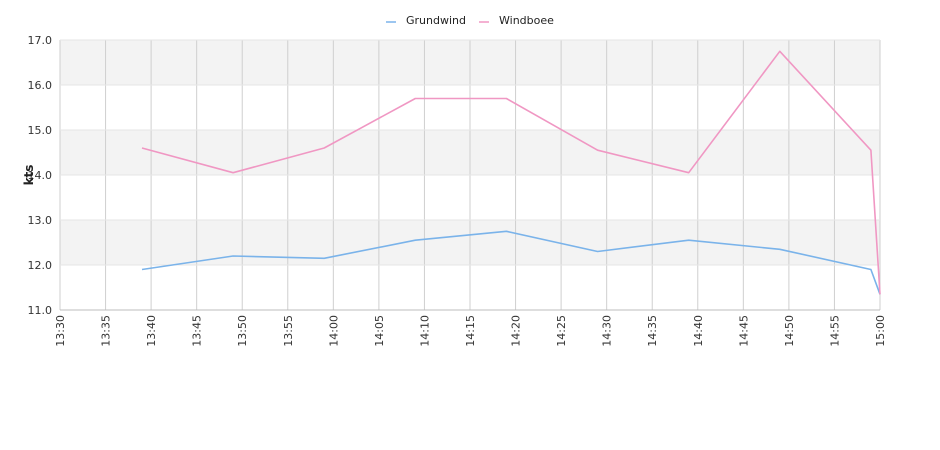 The width and height of the screenshot is (940, 450). I want to click on x-tick-label: 13:45, so click(197, 331).